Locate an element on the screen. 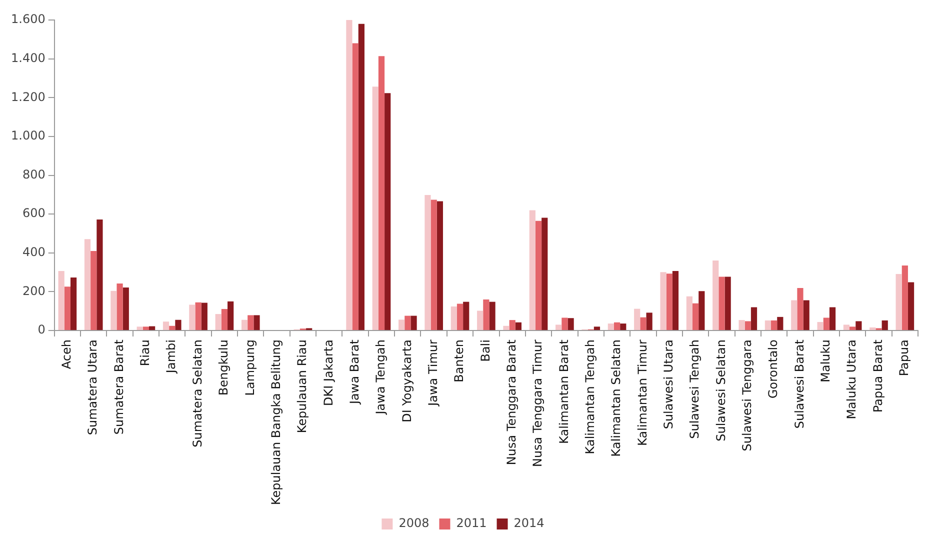 The image size is (934, 548). y-tick-label: 1.200 is located at coordinates (28, 97).